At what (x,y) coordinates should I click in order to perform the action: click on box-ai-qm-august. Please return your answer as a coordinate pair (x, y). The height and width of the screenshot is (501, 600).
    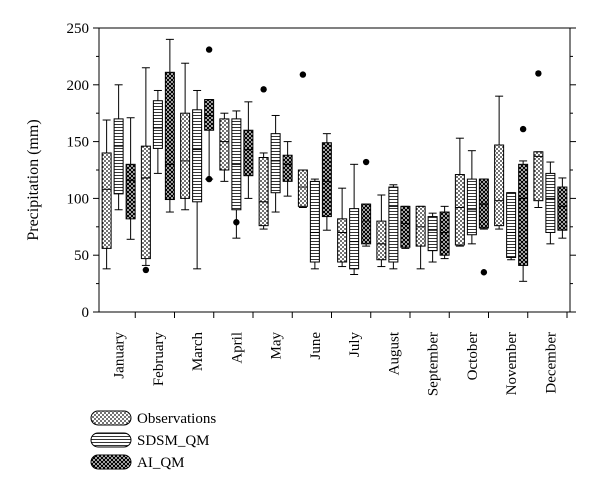
    Looking at the image, I should click on (405, 227).